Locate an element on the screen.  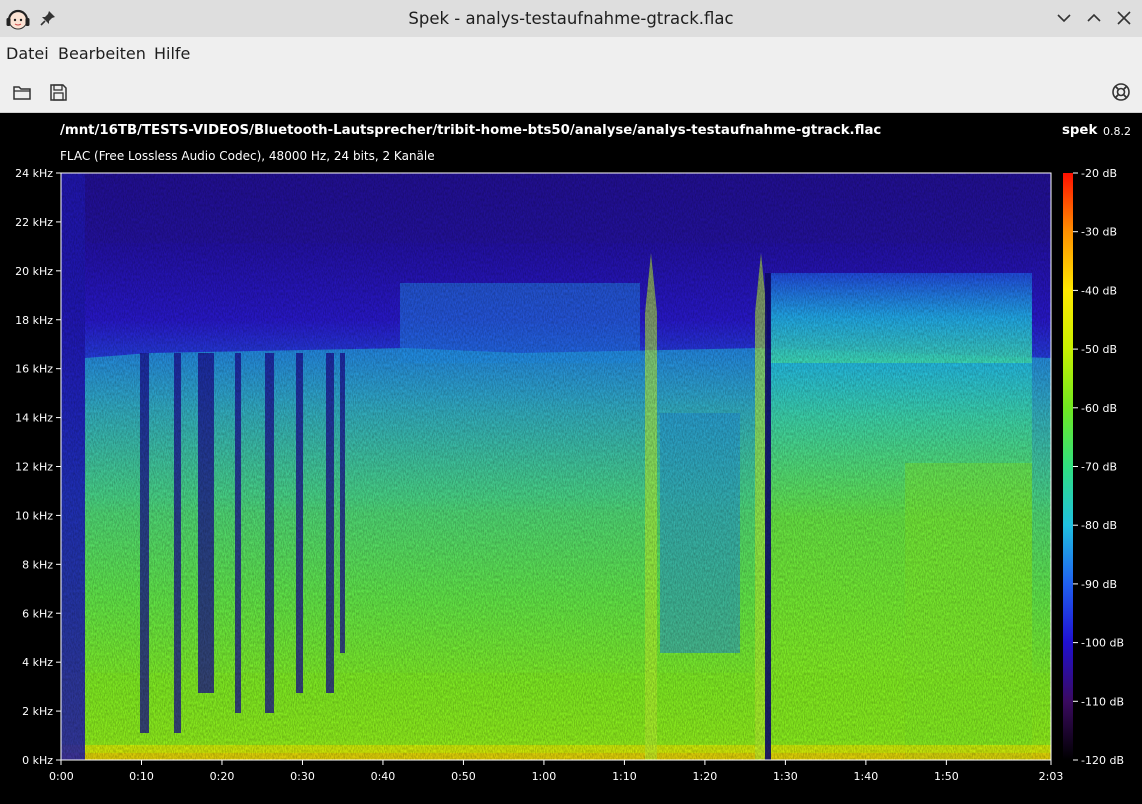
save-icon is located at coordinates (58, 92).